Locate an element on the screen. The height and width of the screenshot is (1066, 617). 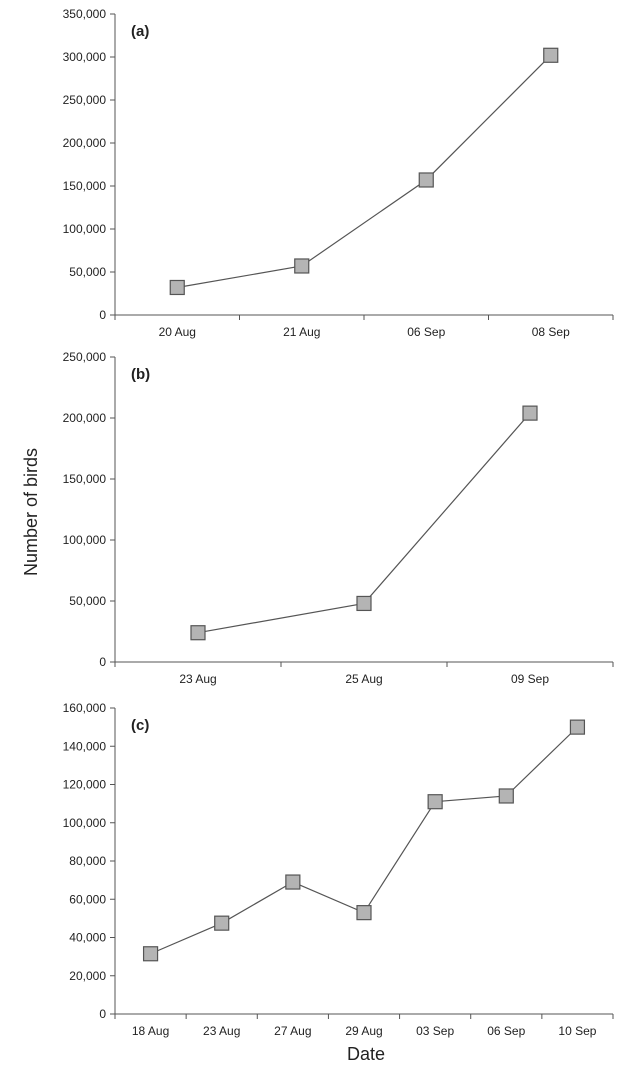
x-tick-label: 08 Sep is located at coordinates (551, 332).